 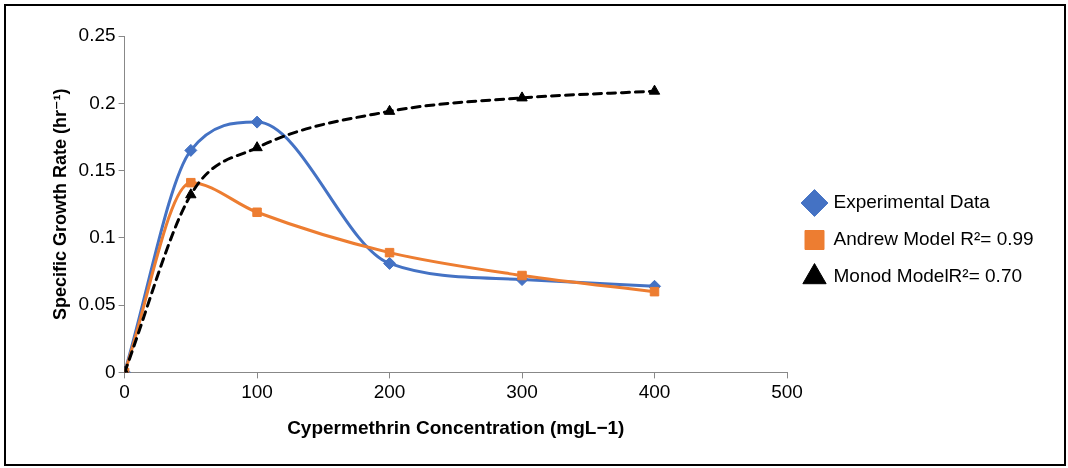 I want to click on x-tick-label: 0, so click(x=124, y=392).